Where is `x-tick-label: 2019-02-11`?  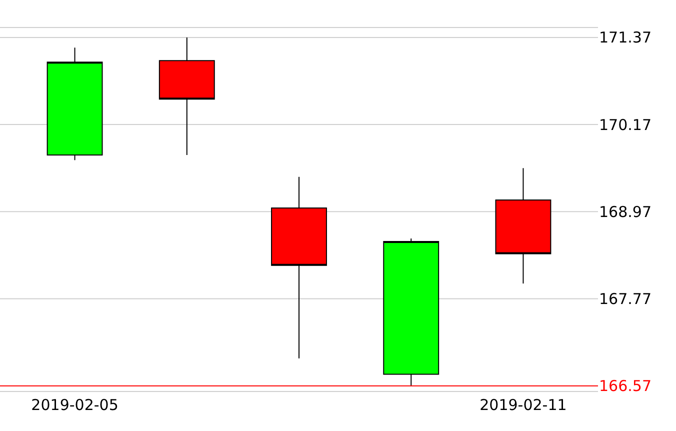
x-tick-label: 2019-02-11 is located at coordinates (523, 405).